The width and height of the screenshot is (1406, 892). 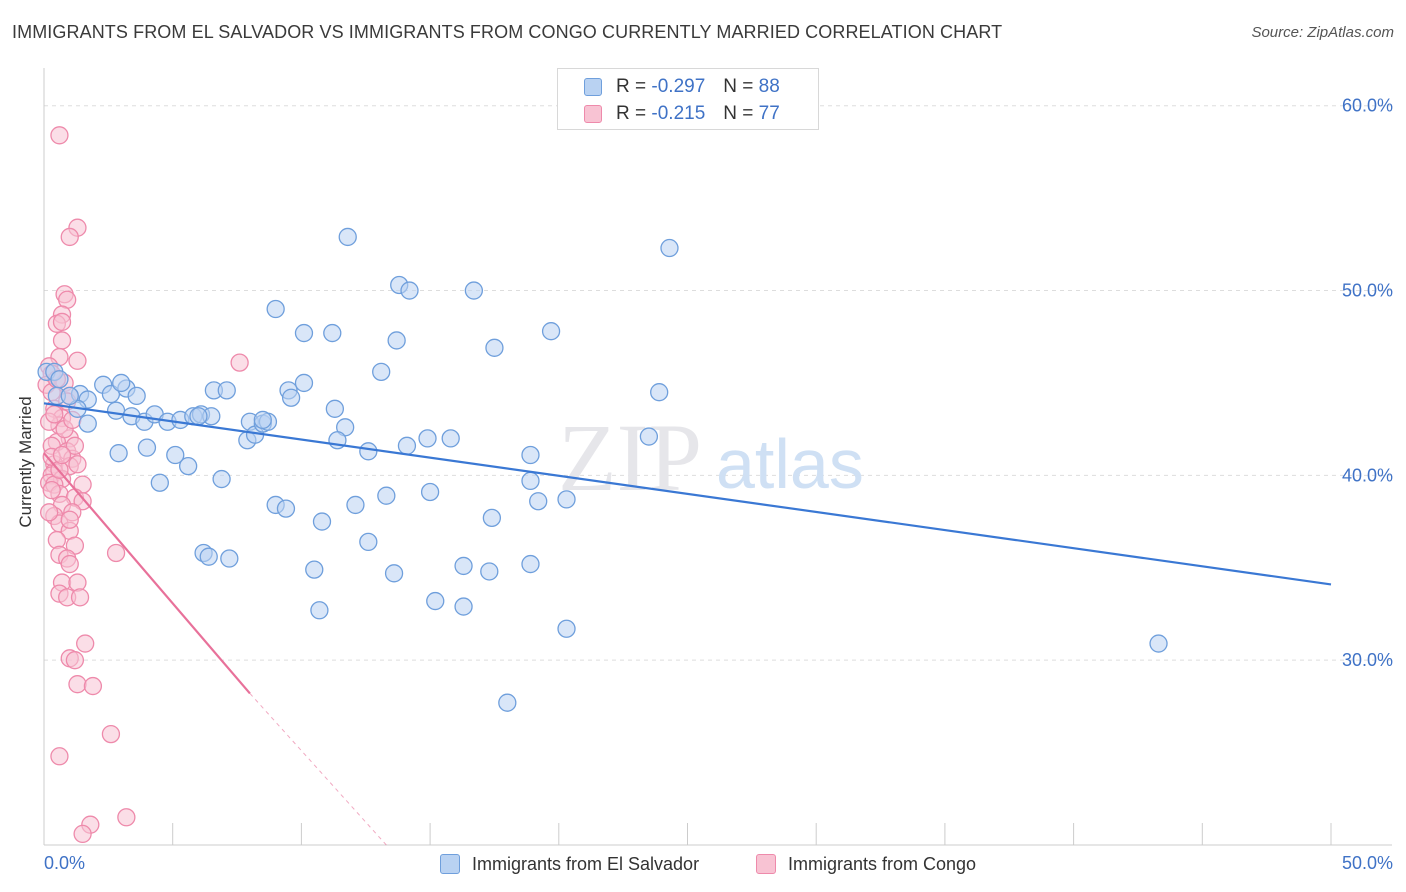 I want to click on r-label: R =, so click(x=631, y=86).